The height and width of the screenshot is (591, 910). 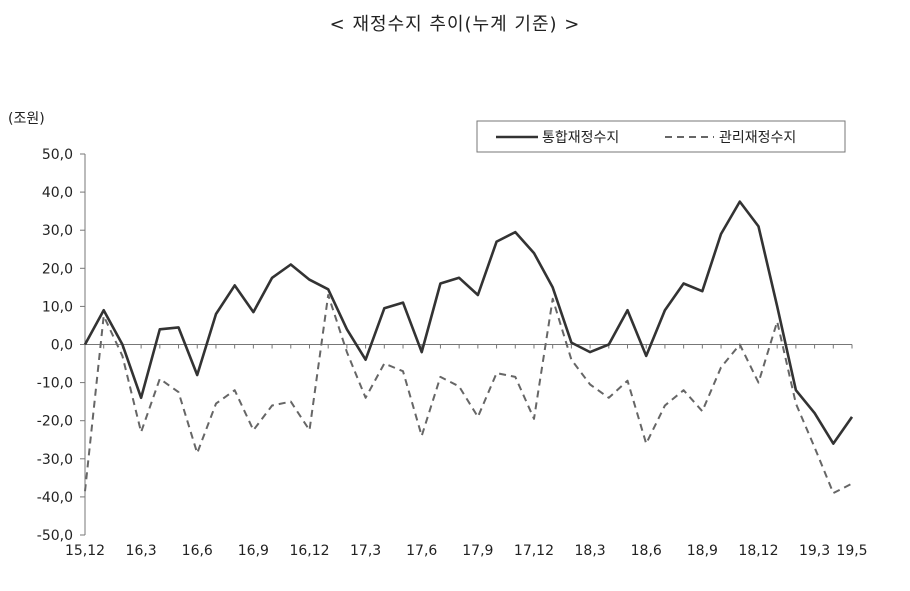 What do you see at coordinates (365, 551) in the screenshot?
I see `x-tick-label: 17,3` at bounding box center [365, 551].